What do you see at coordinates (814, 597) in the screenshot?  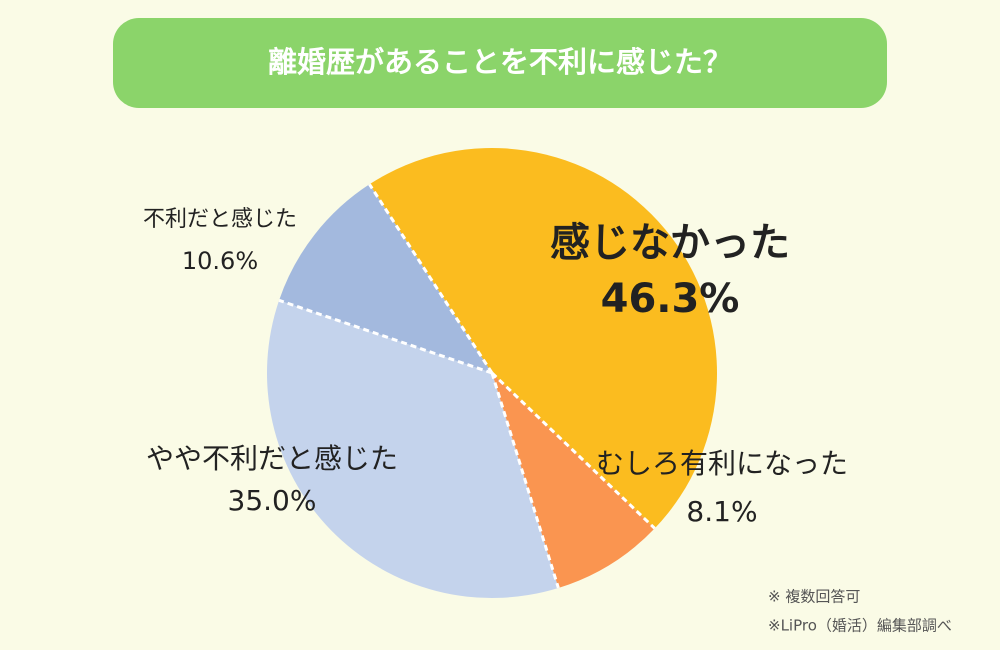 I see `note: ※ 複数回答可` at bounding box center [814, 597].